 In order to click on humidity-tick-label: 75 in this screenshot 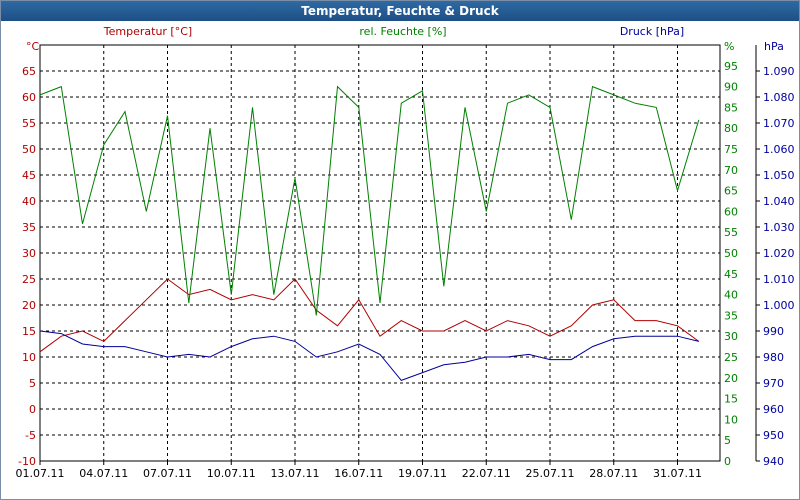, I will do `click(731, 149)`.